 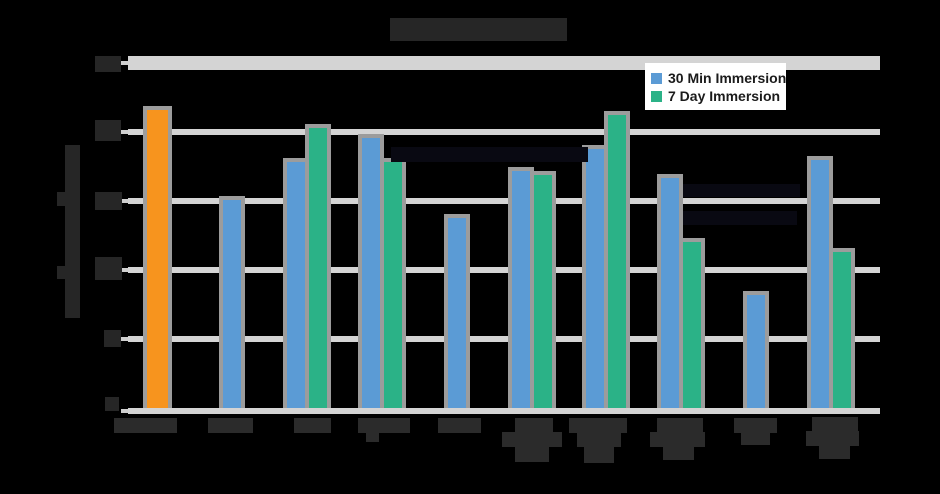 What do you see at coordinates (724, 96) in the screenshot?
I see `legend-label: 7 Day Immersion` at bounding box center [724, 96].